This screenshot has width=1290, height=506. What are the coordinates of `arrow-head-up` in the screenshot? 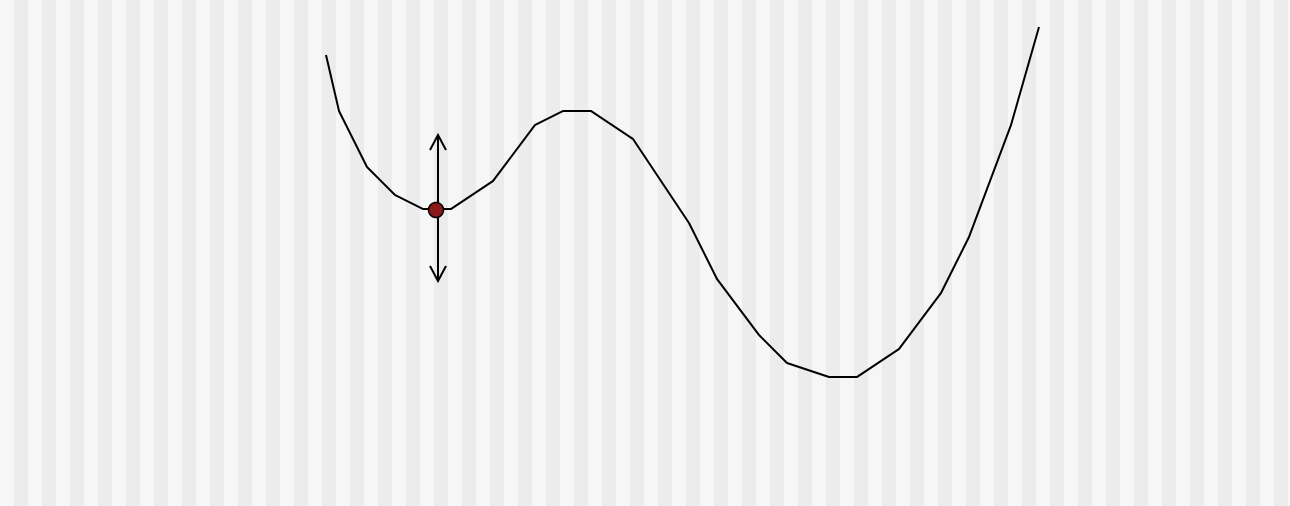 It's located at (438, 141).